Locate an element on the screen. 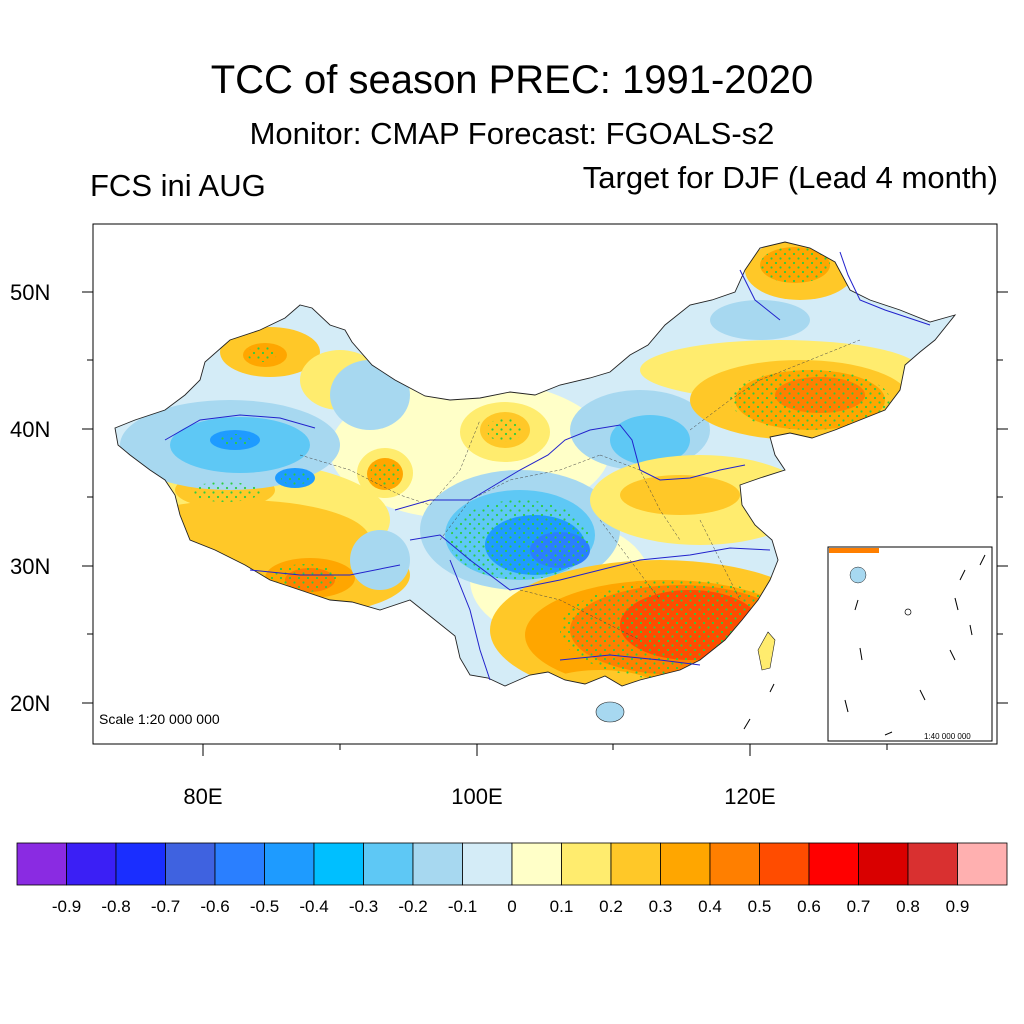  colorbar-tick-label: 0.6 is located at coordinates (809, 906).